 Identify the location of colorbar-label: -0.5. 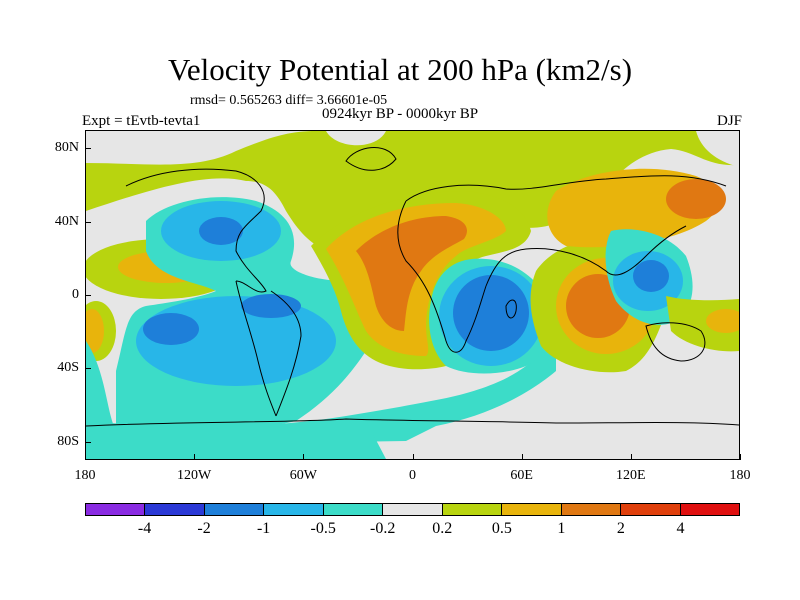
(323, 528).